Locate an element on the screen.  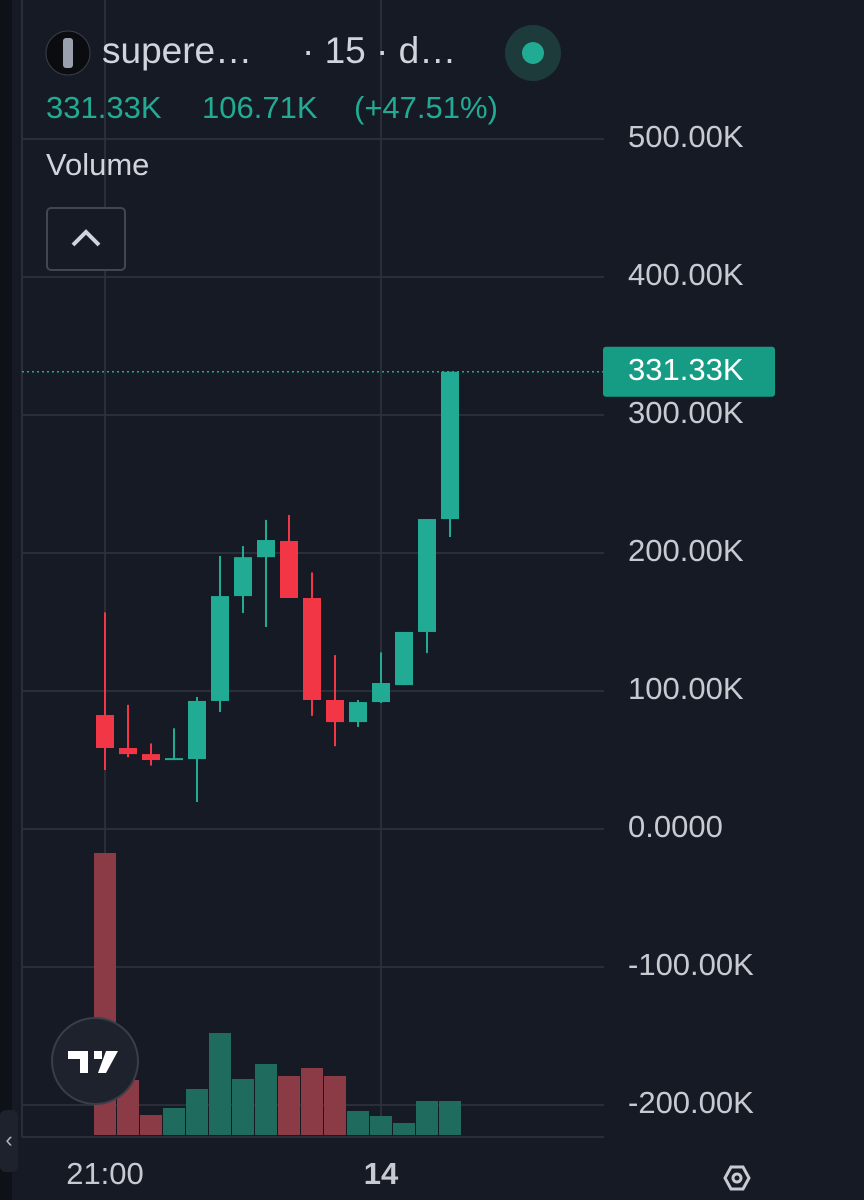
y-tick-label: 300.00K is located at coordinates (686, 412).